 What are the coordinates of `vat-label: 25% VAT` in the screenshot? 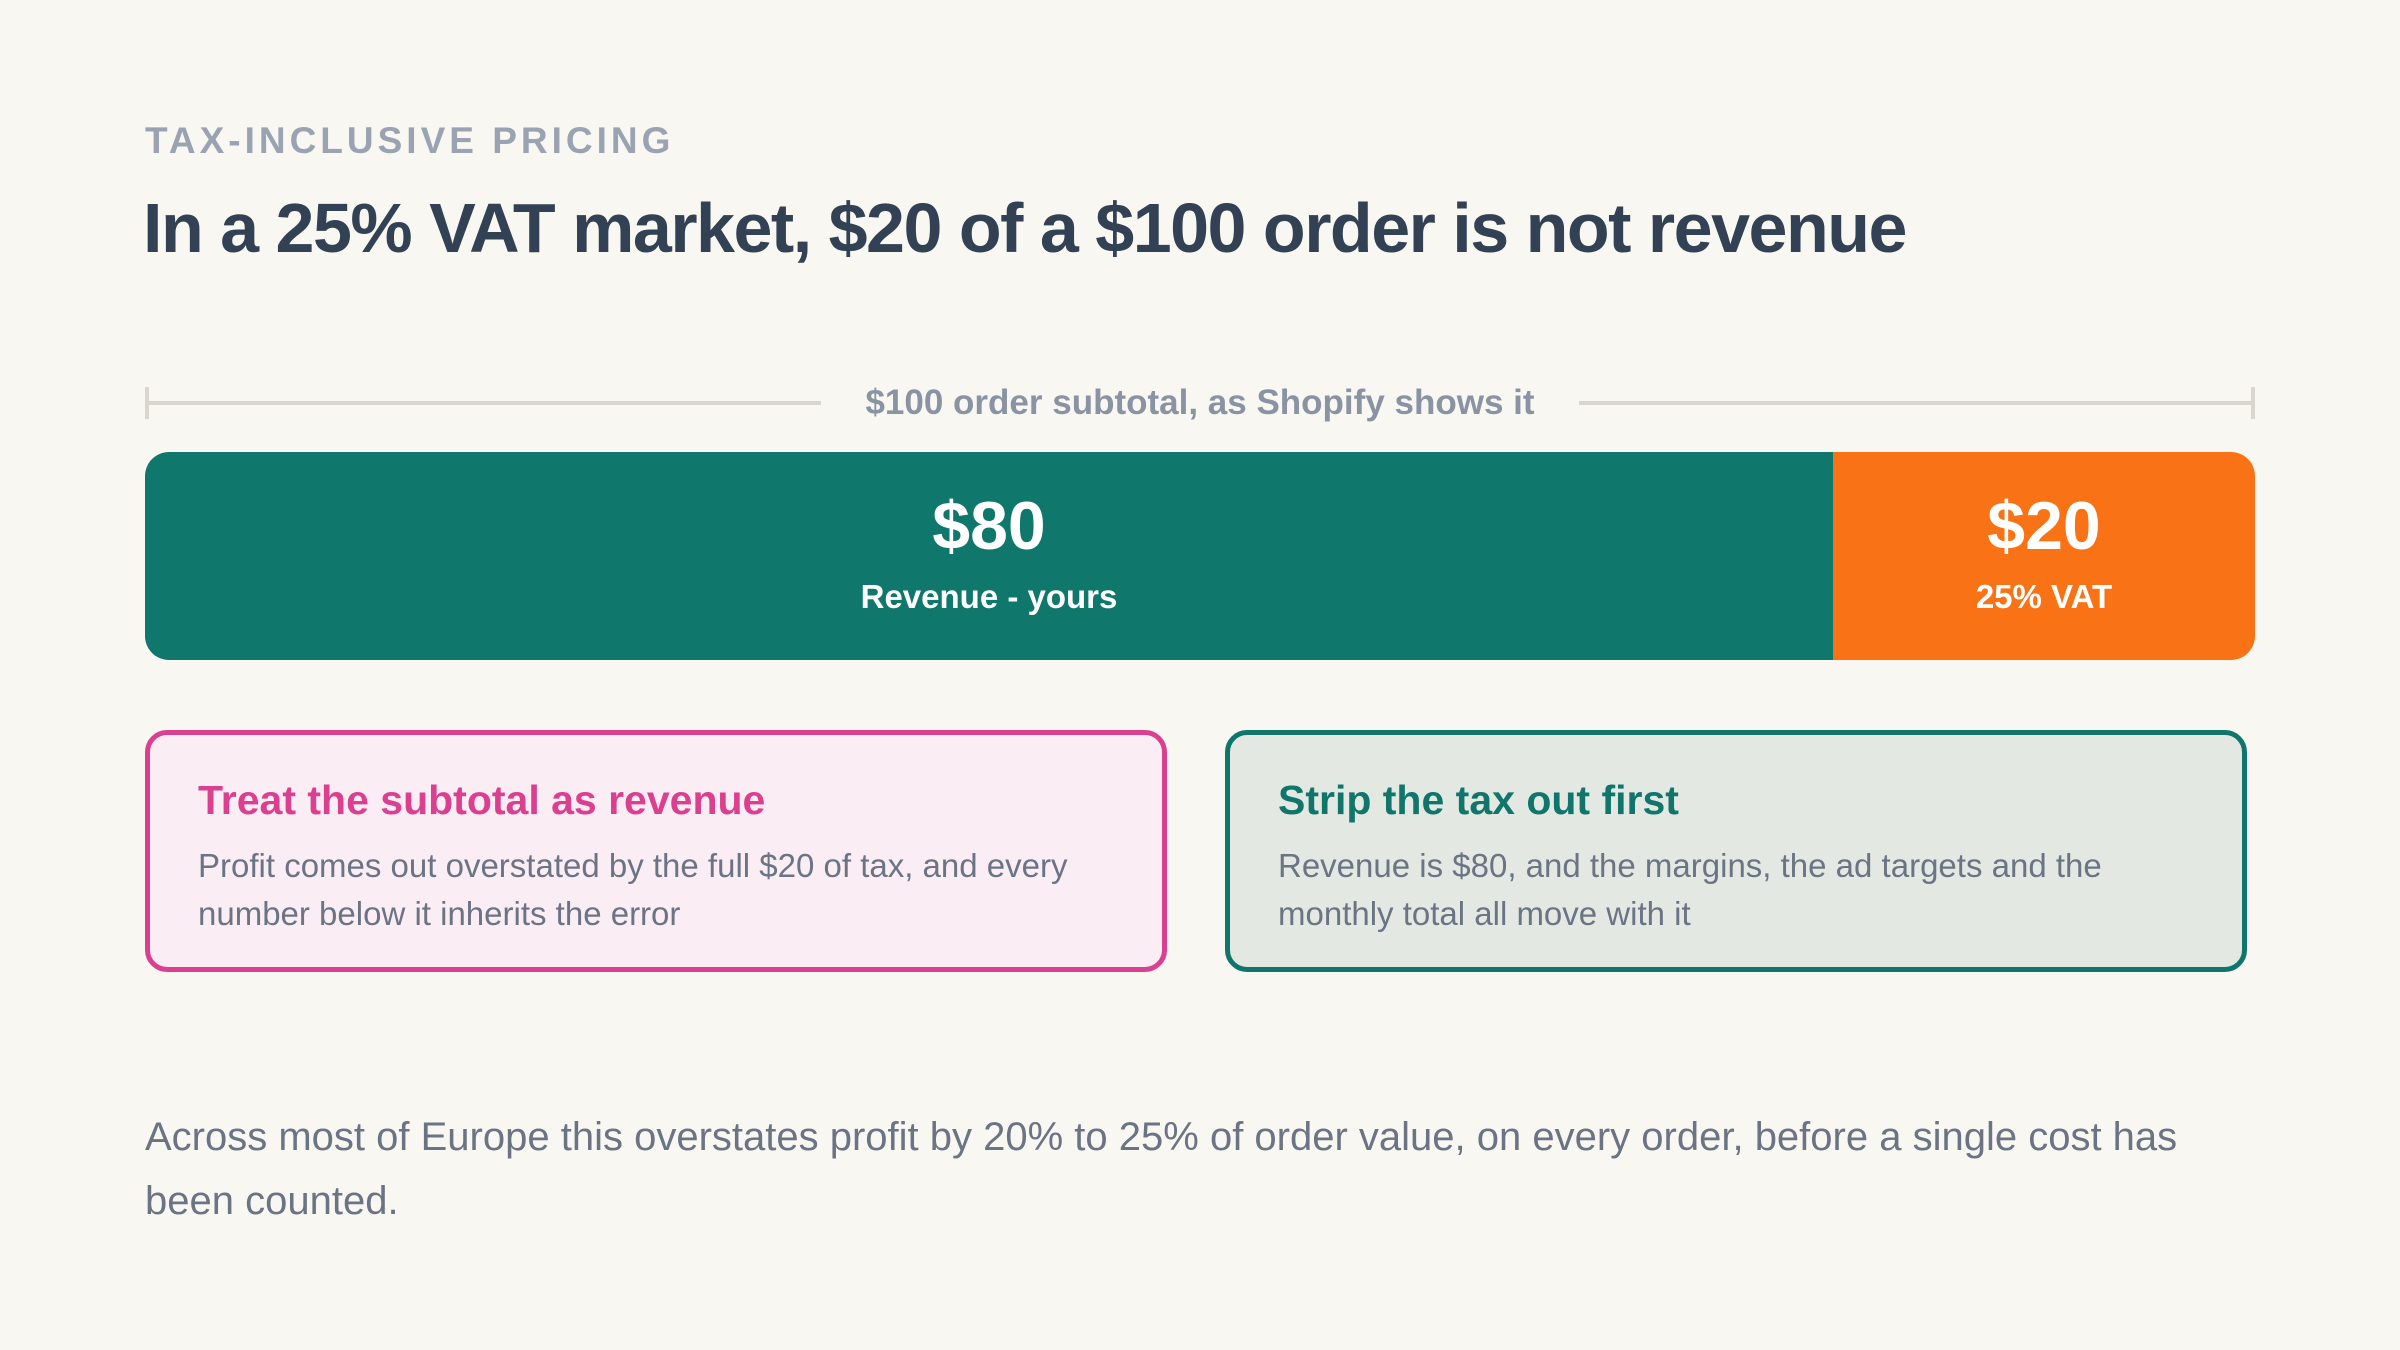 It's located at (2044, 596).